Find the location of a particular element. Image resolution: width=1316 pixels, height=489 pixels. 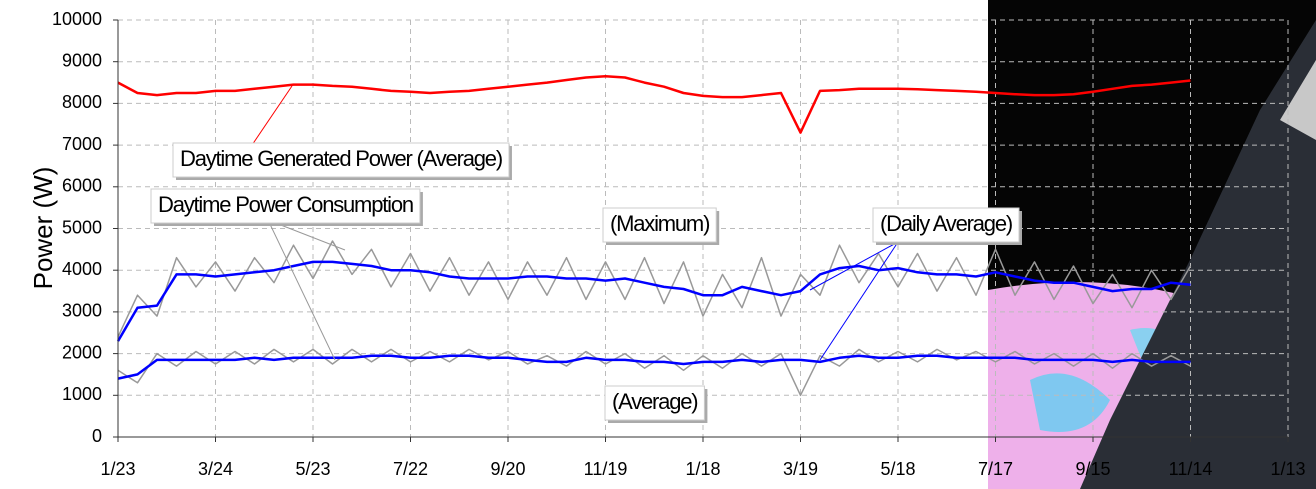

annotation-text: (Maximum) is located at coordinates (659, 223).